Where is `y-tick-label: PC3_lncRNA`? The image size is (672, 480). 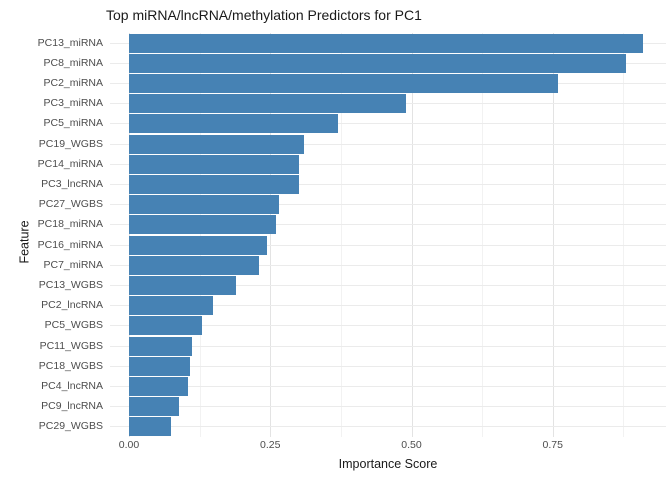 y-tick-label: PC3_lncRNA is located at coordinates (72, 184).